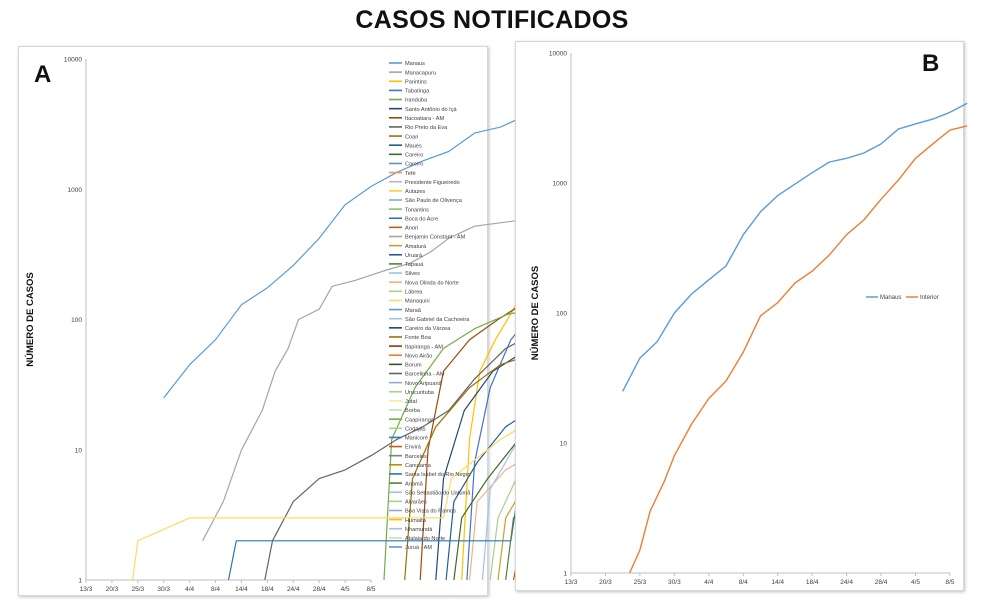  I want to click on chart-b-x-tick-label: 18/4, so click(812, 582).